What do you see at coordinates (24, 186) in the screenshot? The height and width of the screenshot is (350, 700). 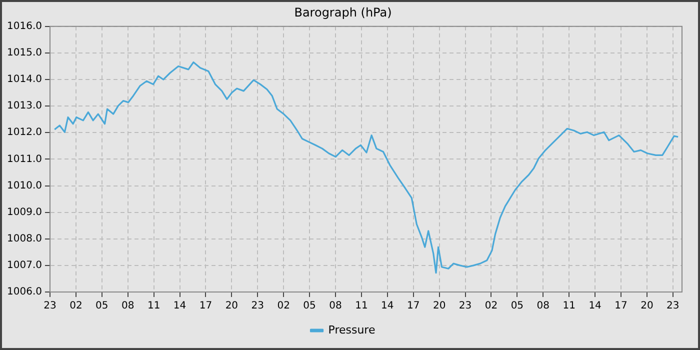 I see `y-tick-label: 1010.0` at bounding box center [24, 186].